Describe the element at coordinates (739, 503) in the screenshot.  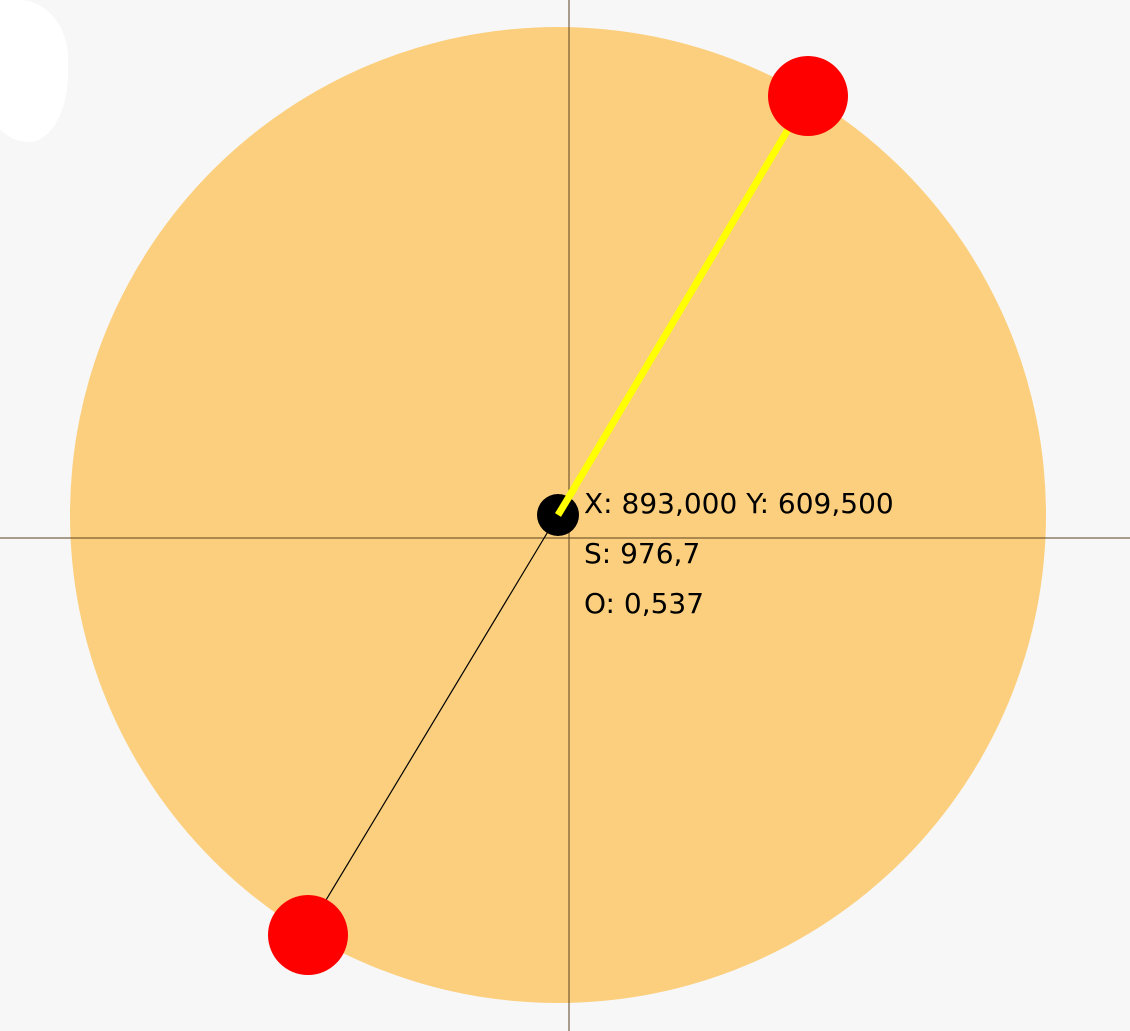
I see `position-readout: X: 893,000 Y: 609,500` at that location.